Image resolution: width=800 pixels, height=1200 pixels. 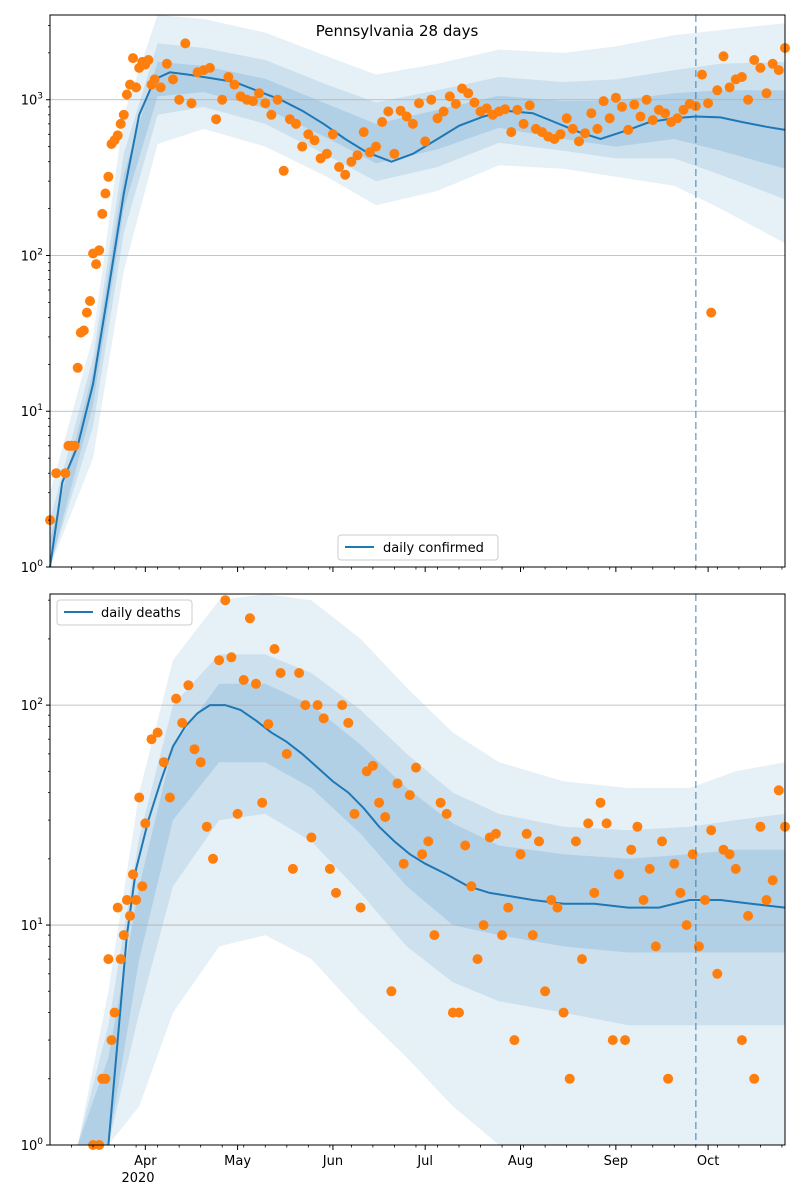 What do you see at coordinates (433, 548) in the screenshot?
I see `top-legend-label: daily confirmed` at bounding box center [433, 548].